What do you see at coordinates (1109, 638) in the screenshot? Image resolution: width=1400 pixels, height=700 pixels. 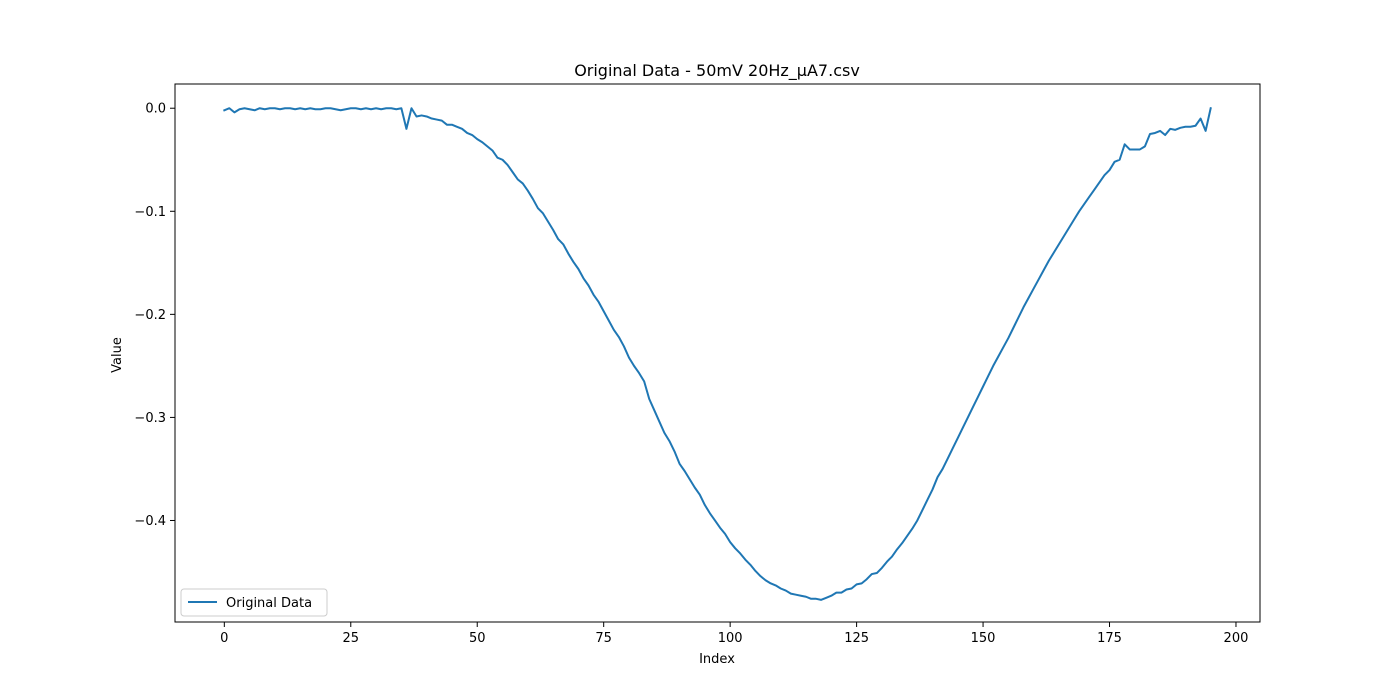 I see `x-tick-label: 175` at bounding box center [1109, 638].